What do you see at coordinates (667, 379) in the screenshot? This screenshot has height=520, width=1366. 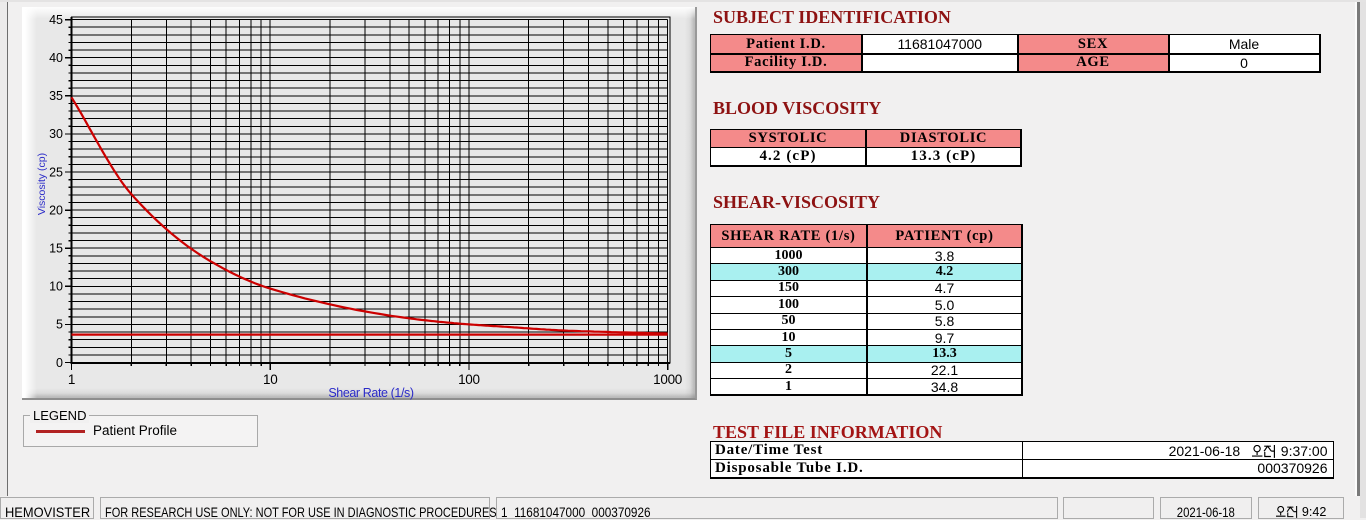 I see `svg-text: 1000` at bounding box center [667, 379].